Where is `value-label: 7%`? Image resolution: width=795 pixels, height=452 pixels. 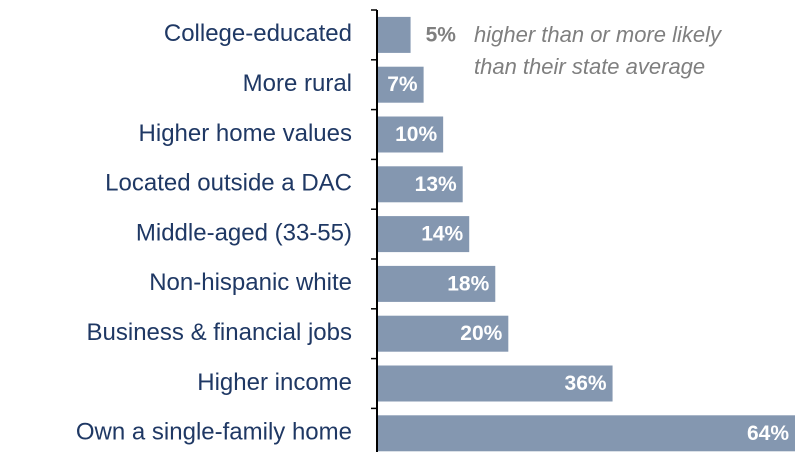 value-label: 7% is located at coordinates (402, 84).